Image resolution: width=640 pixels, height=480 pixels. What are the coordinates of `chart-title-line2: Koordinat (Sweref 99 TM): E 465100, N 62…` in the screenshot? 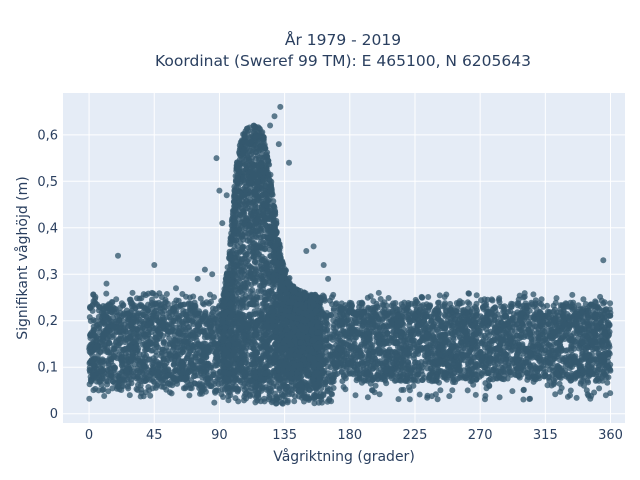 It's located at (343, 61).